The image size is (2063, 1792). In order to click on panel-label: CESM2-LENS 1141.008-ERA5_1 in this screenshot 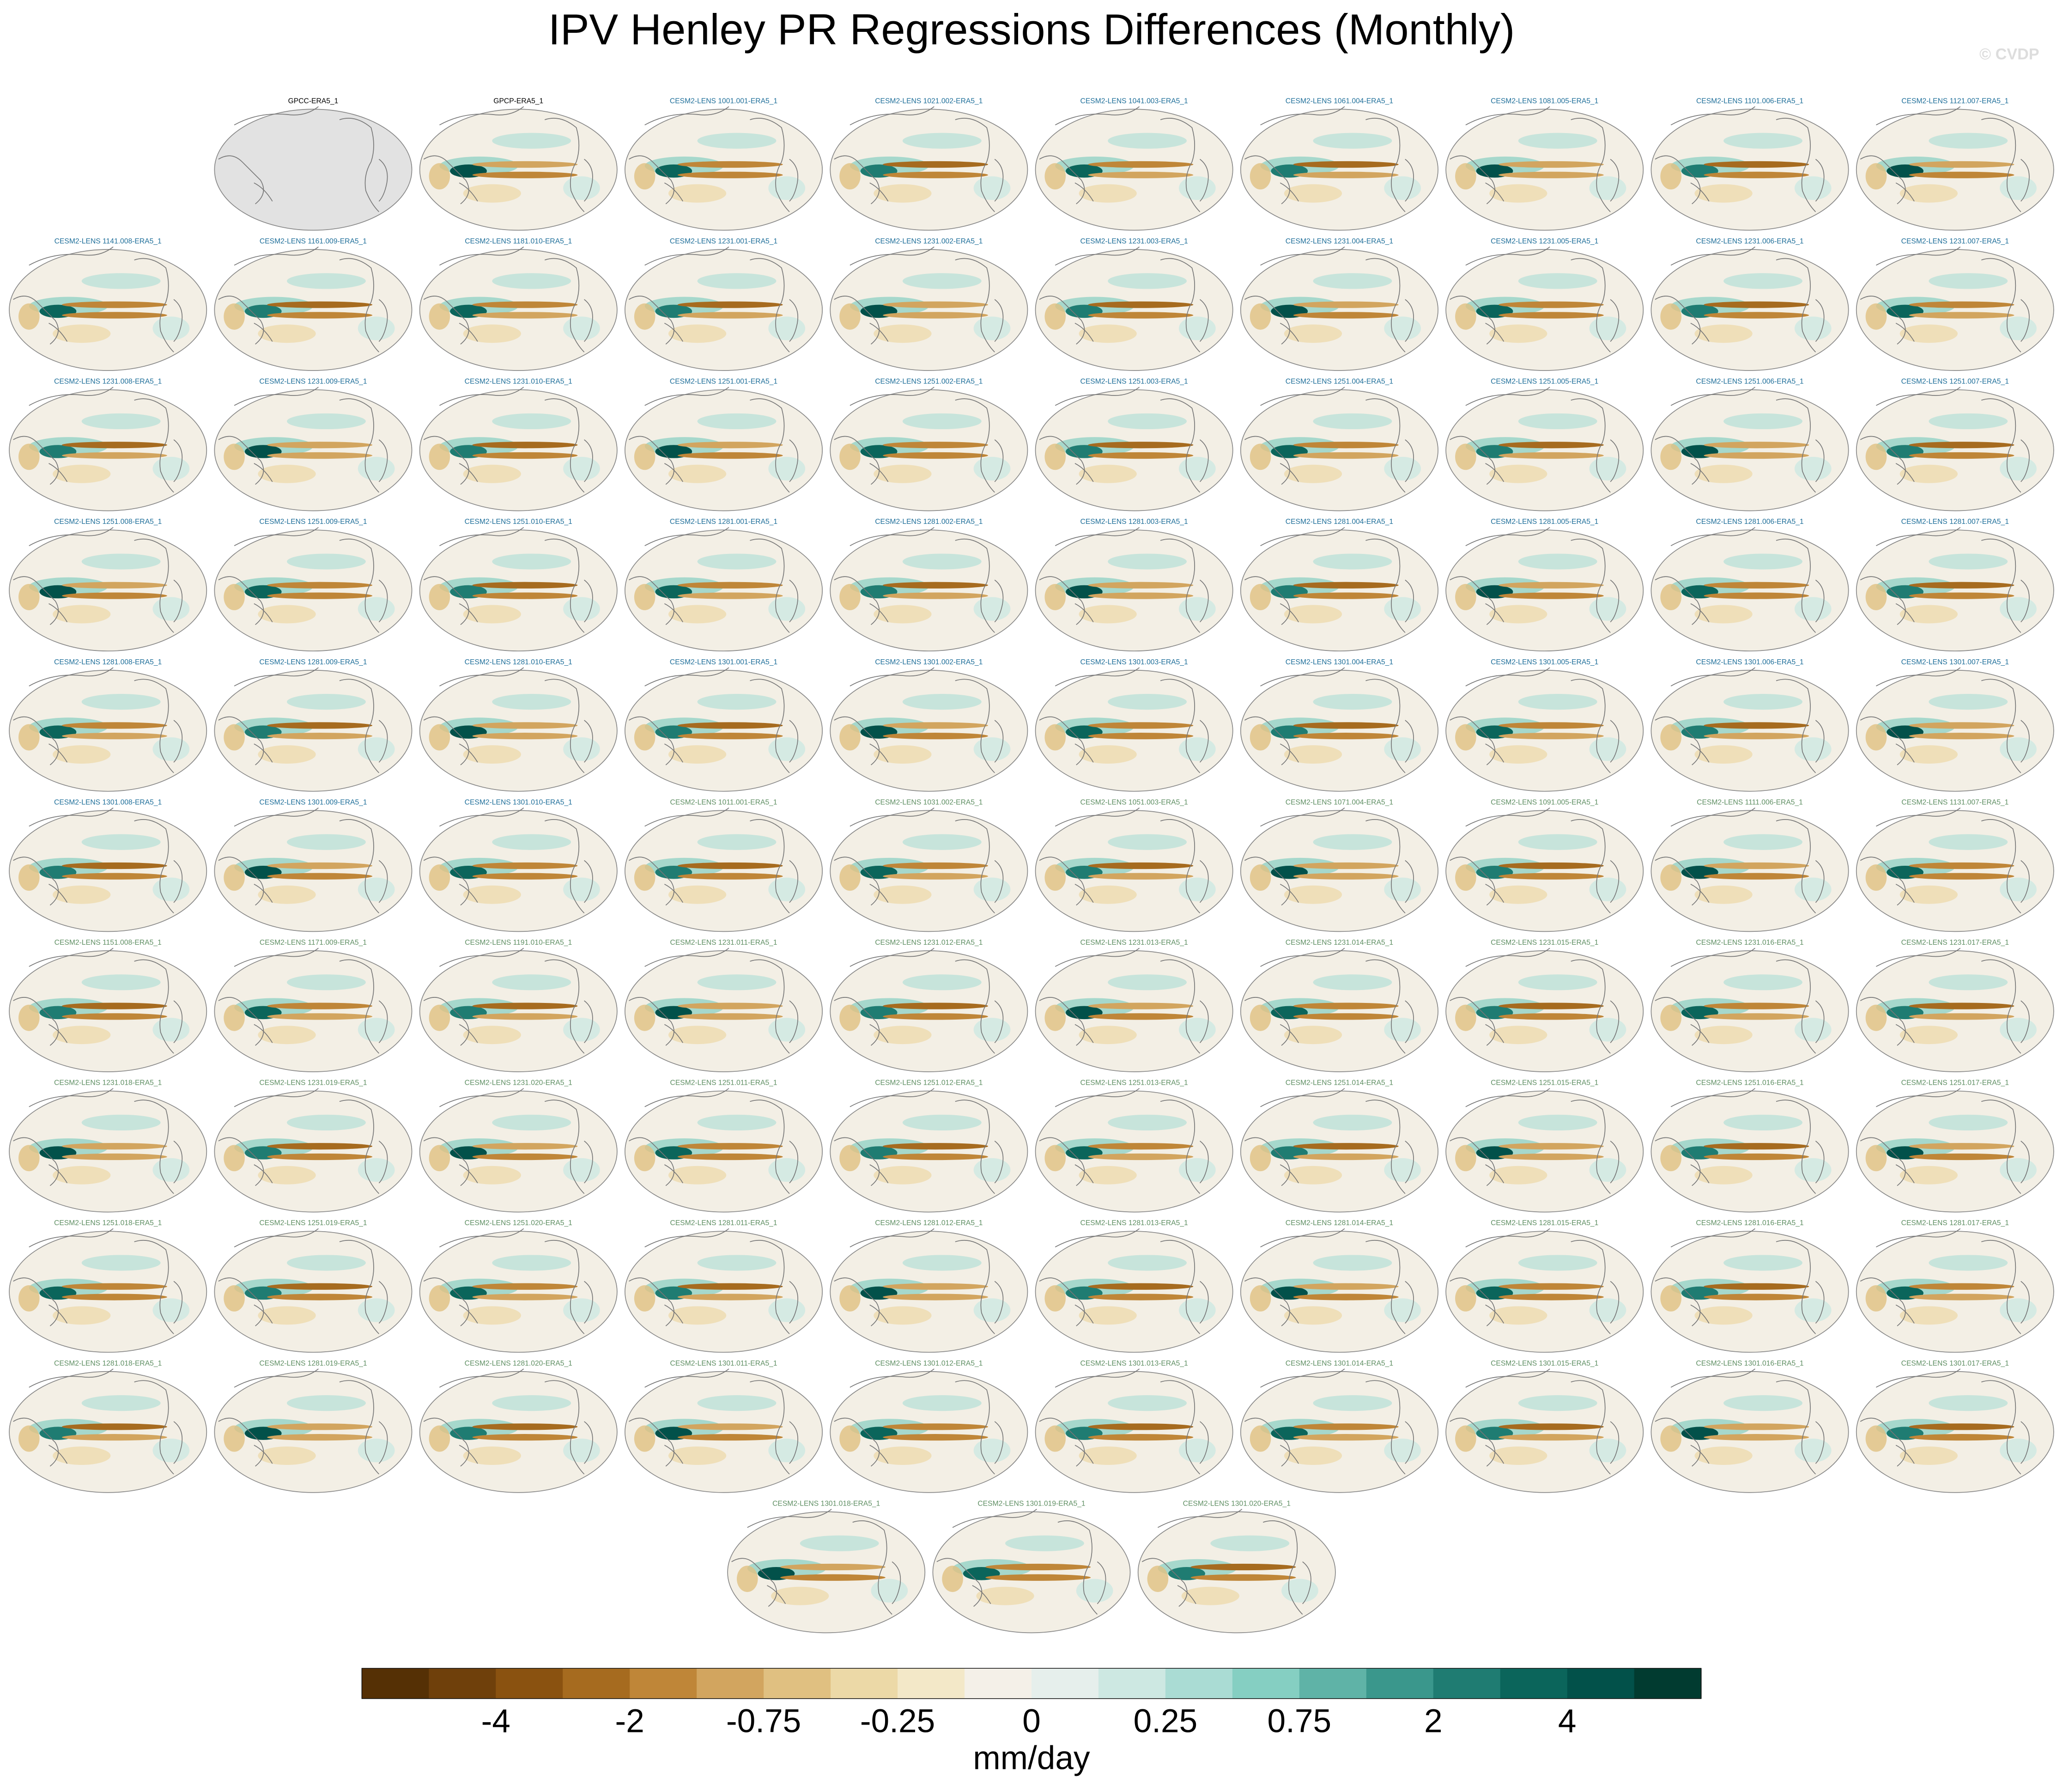, I will do `click(108, 241)`.